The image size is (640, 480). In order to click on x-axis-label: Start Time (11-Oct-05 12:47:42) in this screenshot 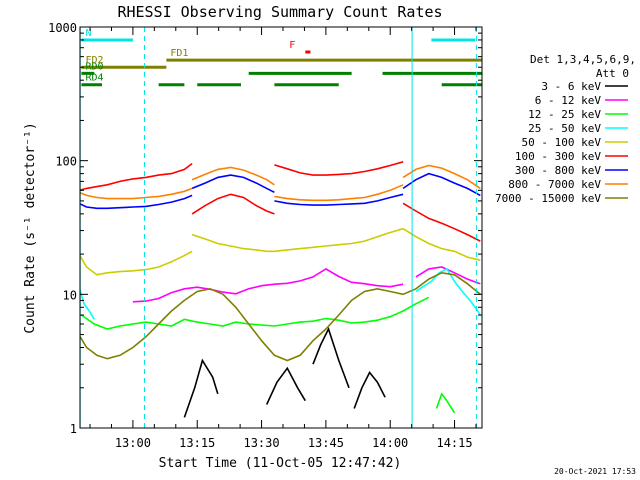, I will do `click(280, 463)`.